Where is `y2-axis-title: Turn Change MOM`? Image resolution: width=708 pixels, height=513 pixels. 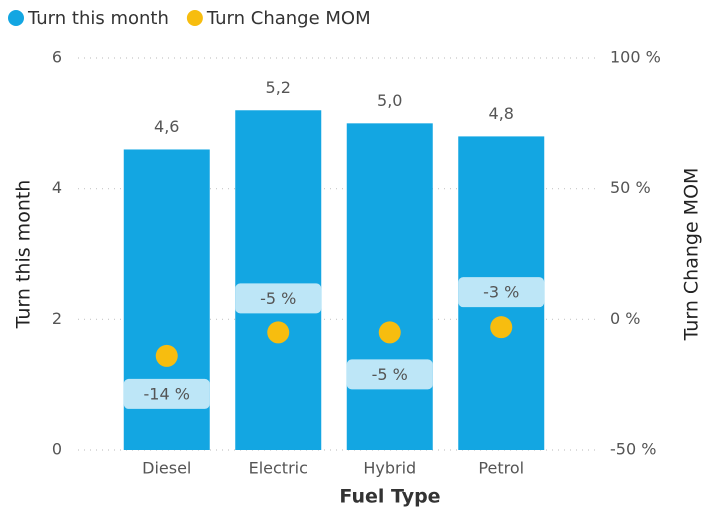 y2-axis-title: Turn Change MOM is located at coordinates (692, 255).